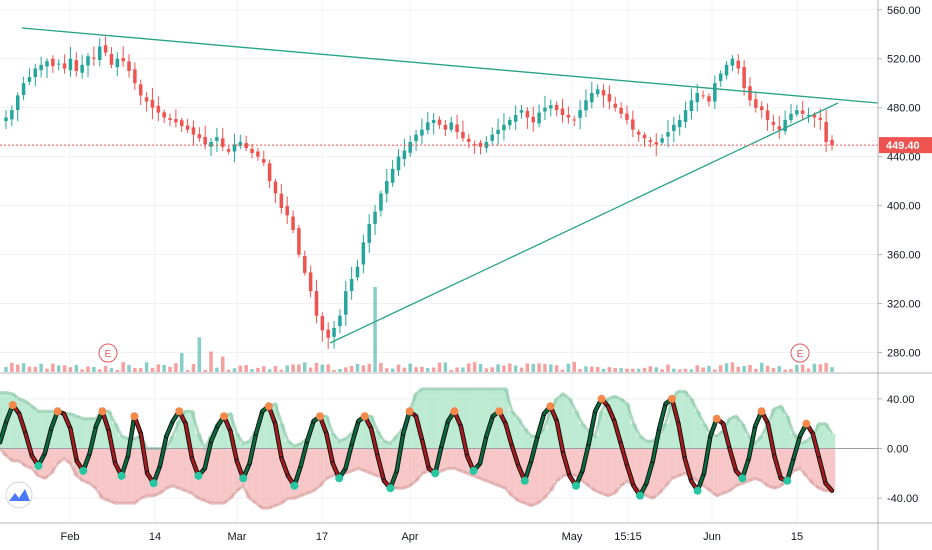  What do you see at coordinates (237, 537) in the screenshot?
I see `time-tick-label: Mar` at bounding box center [237, 537].